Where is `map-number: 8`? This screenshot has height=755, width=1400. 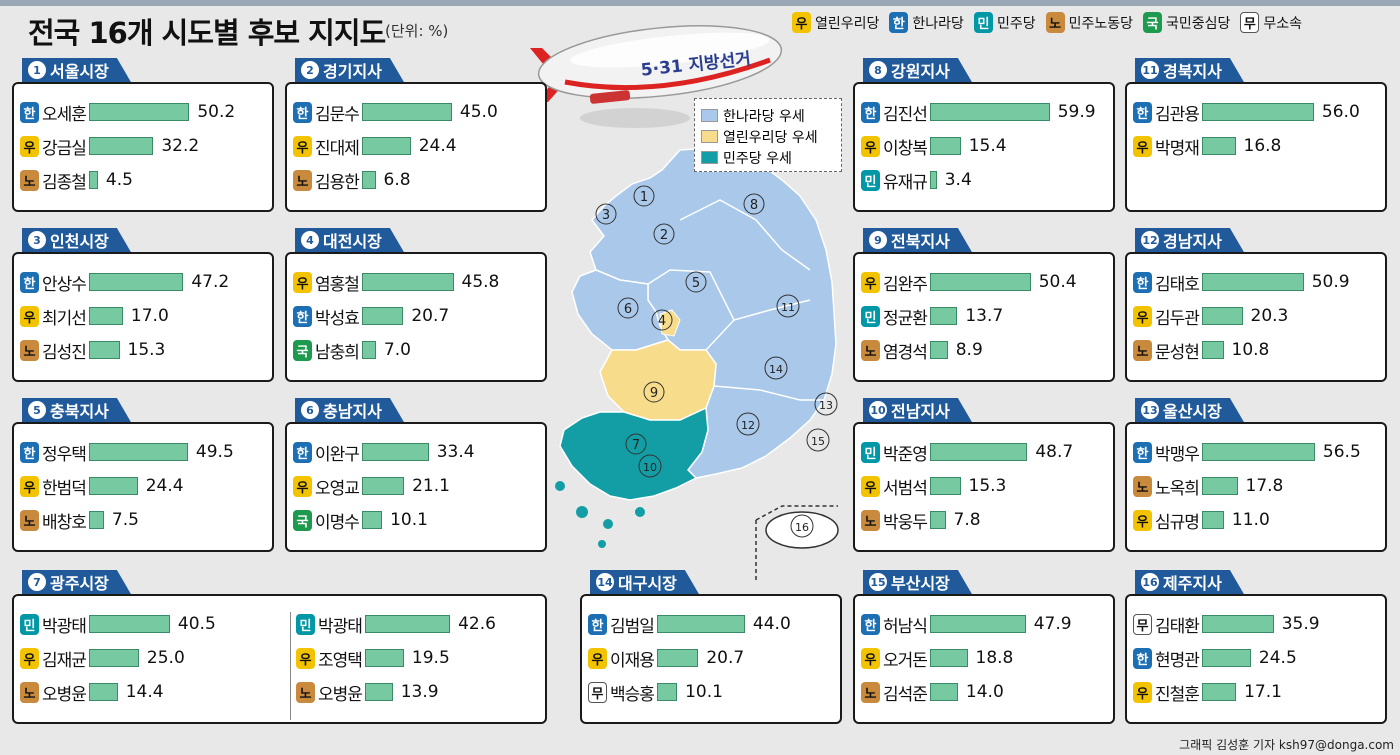 map-number: 8 is located at coordinates (754, 205).